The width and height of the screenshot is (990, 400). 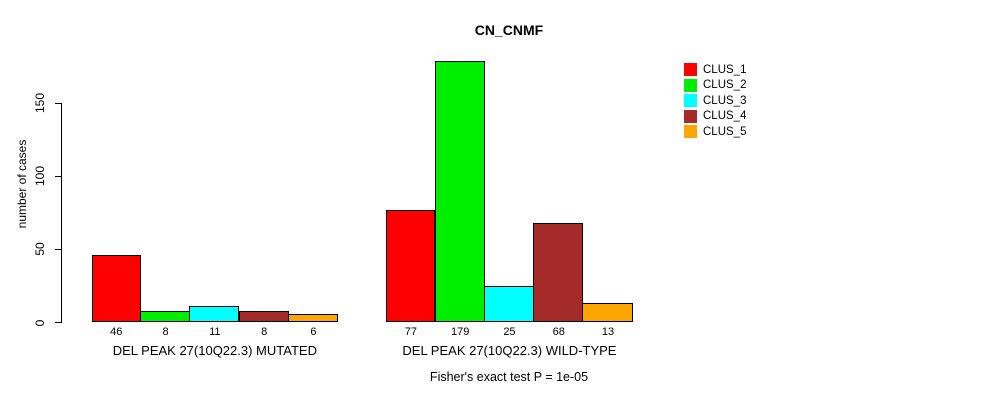 I want to click on bar-value-label: 77, so click(x=410, y=332).